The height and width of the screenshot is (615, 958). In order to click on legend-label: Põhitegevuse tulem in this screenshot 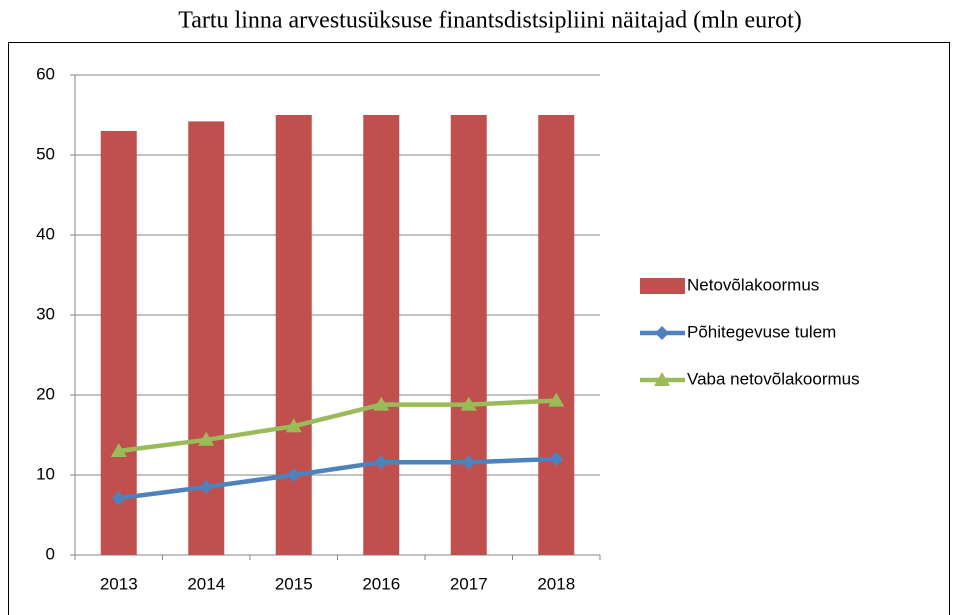, I will do `click(761, 331)`.